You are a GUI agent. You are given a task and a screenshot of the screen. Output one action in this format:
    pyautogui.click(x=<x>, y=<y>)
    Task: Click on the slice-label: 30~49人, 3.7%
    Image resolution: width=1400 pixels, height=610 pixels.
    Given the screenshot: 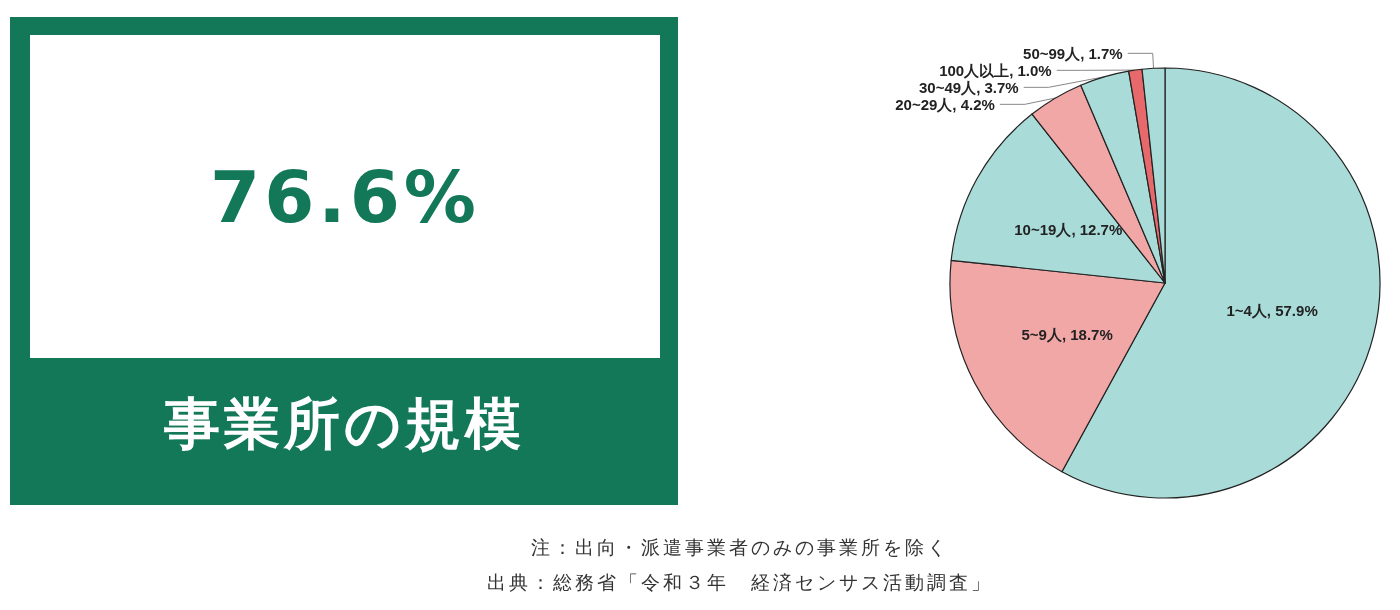 What is the action you would take?
    pyautogui.click(x=969, y=87)
    